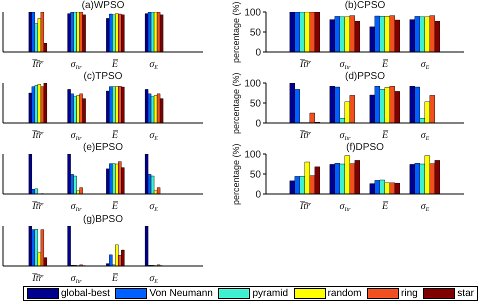 This screenshot has height=302, width=484. What do you see at coordinates (181, 293) in the screenshot?
I see `legend-label: Von Neumann` at bounding box center [181, 293].